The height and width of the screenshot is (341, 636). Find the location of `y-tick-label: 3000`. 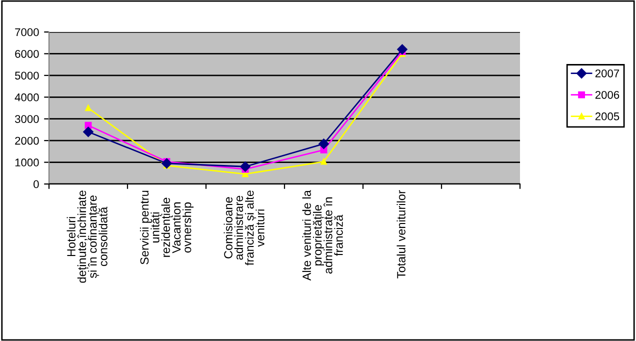

y-tick-label: 3000 is located at coordinates (26, 119).